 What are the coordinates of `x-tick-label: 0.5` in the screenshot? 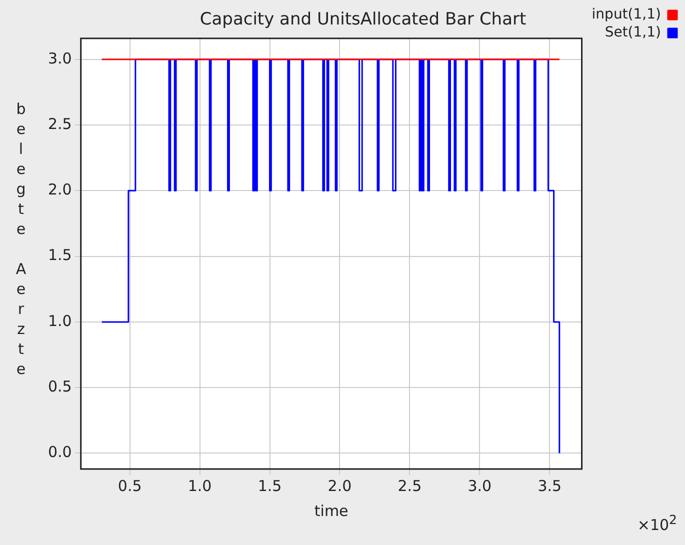 It's located at (130, 485).